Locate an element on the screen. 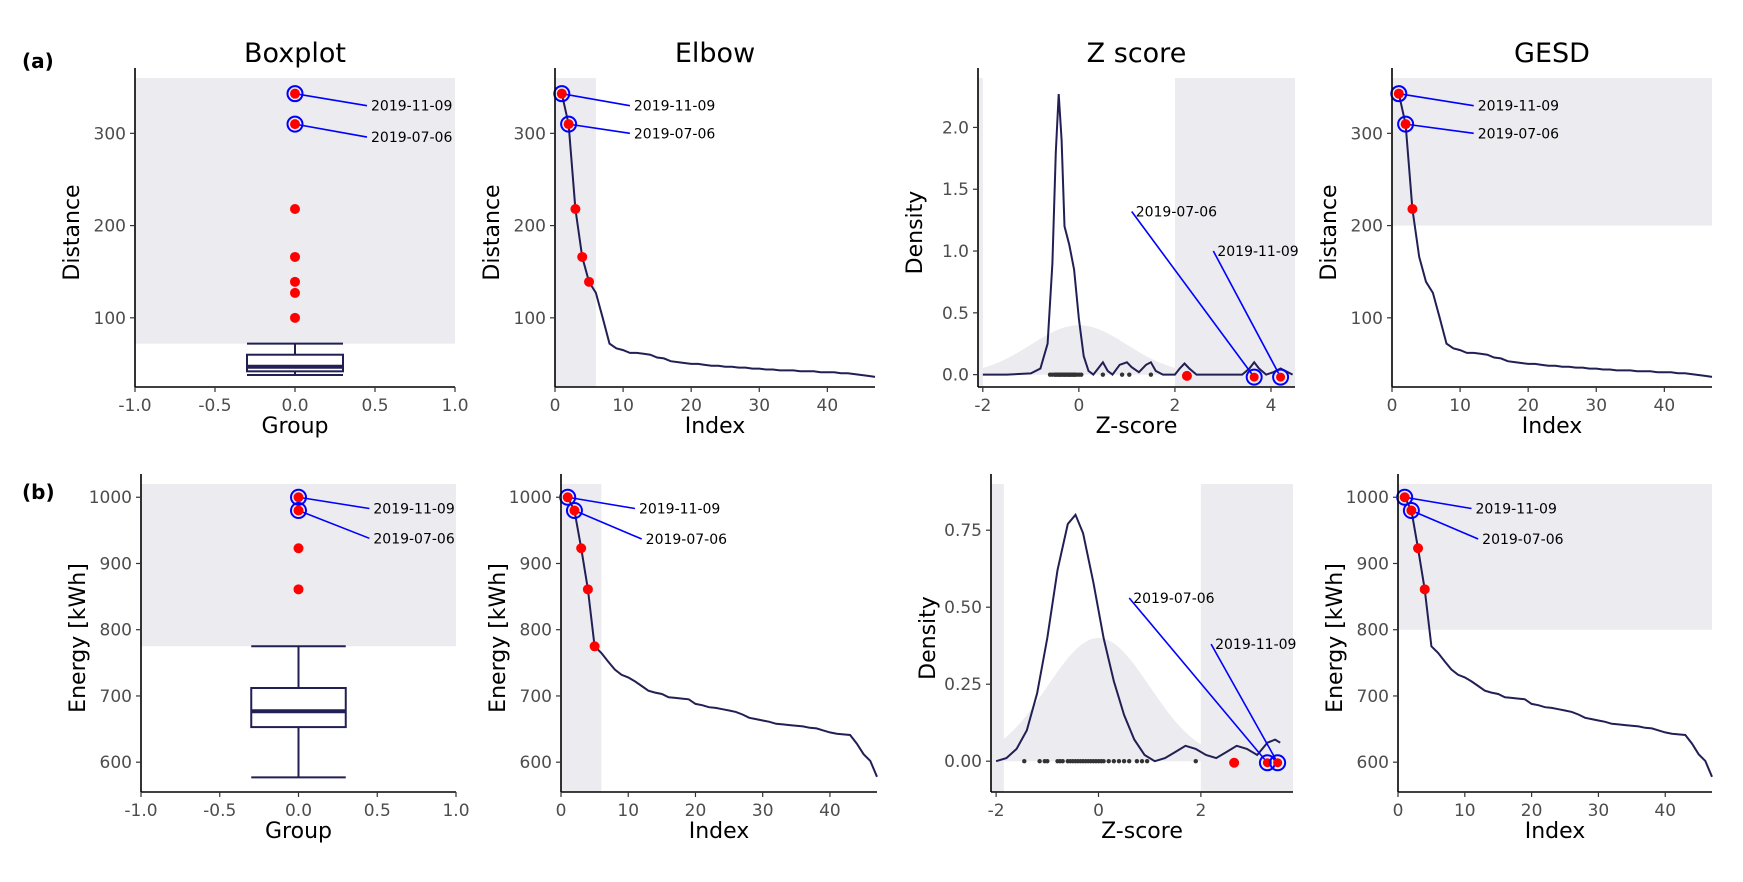 The image size is (1743, 882). x-tick-label: -1.0 is located at coordinates (134, 406).